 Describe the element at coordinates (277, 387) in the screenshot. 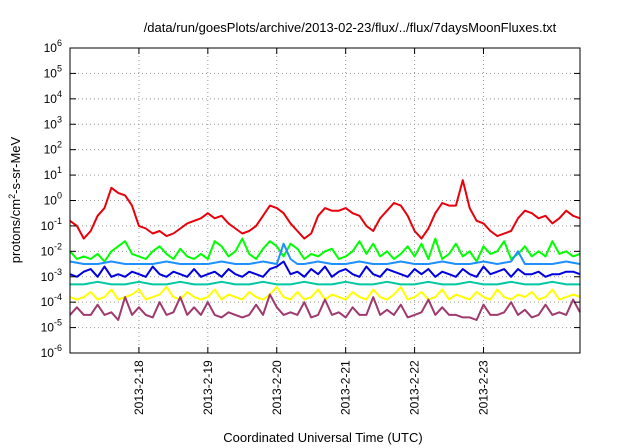

I see `x-tick-label: 2013-2-20` at that location.